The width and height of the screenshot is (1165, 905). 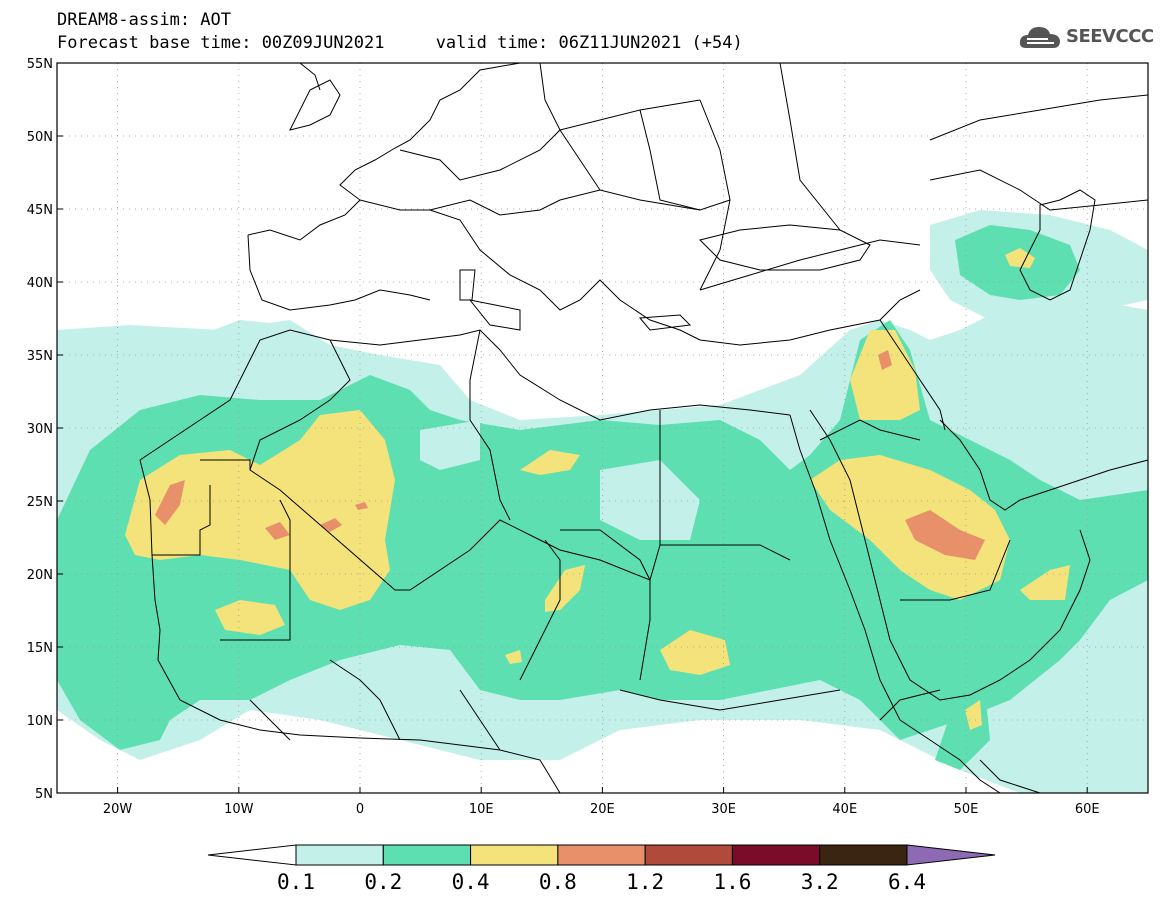 I want to click on cloud-icon, so click(x=1039, y=37).